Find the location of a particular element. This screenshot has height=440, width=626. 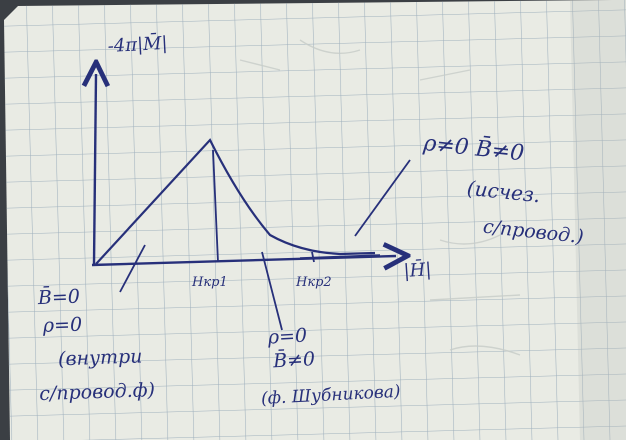

hc1-dash is located at coordinates (215, 206).